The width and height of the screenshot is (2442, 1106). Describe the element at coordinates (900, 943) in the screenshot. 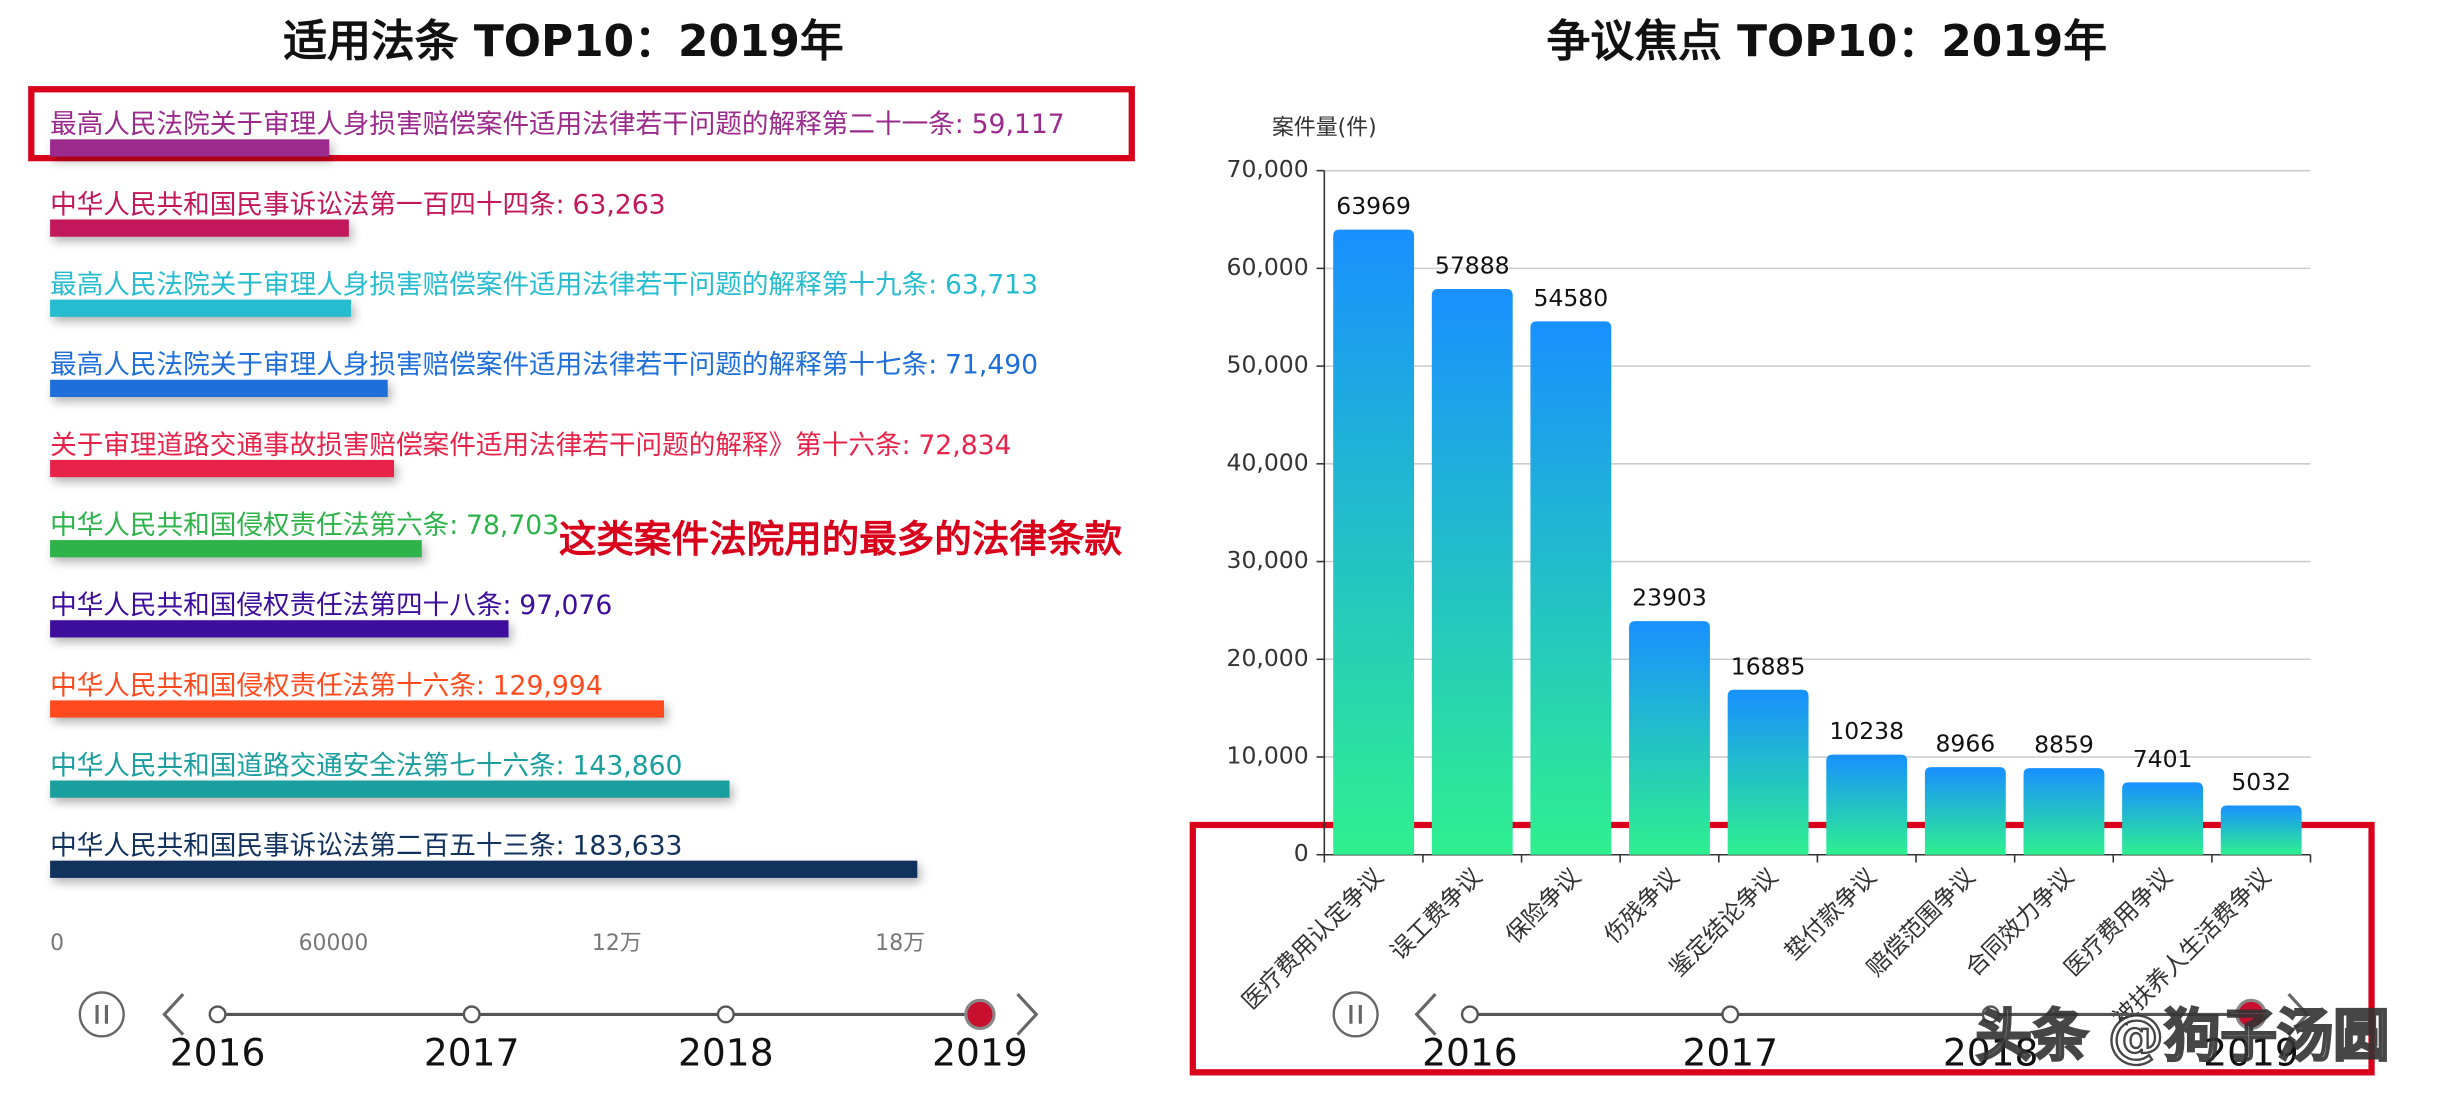

I see `x-tick-label: 18万` at that location.